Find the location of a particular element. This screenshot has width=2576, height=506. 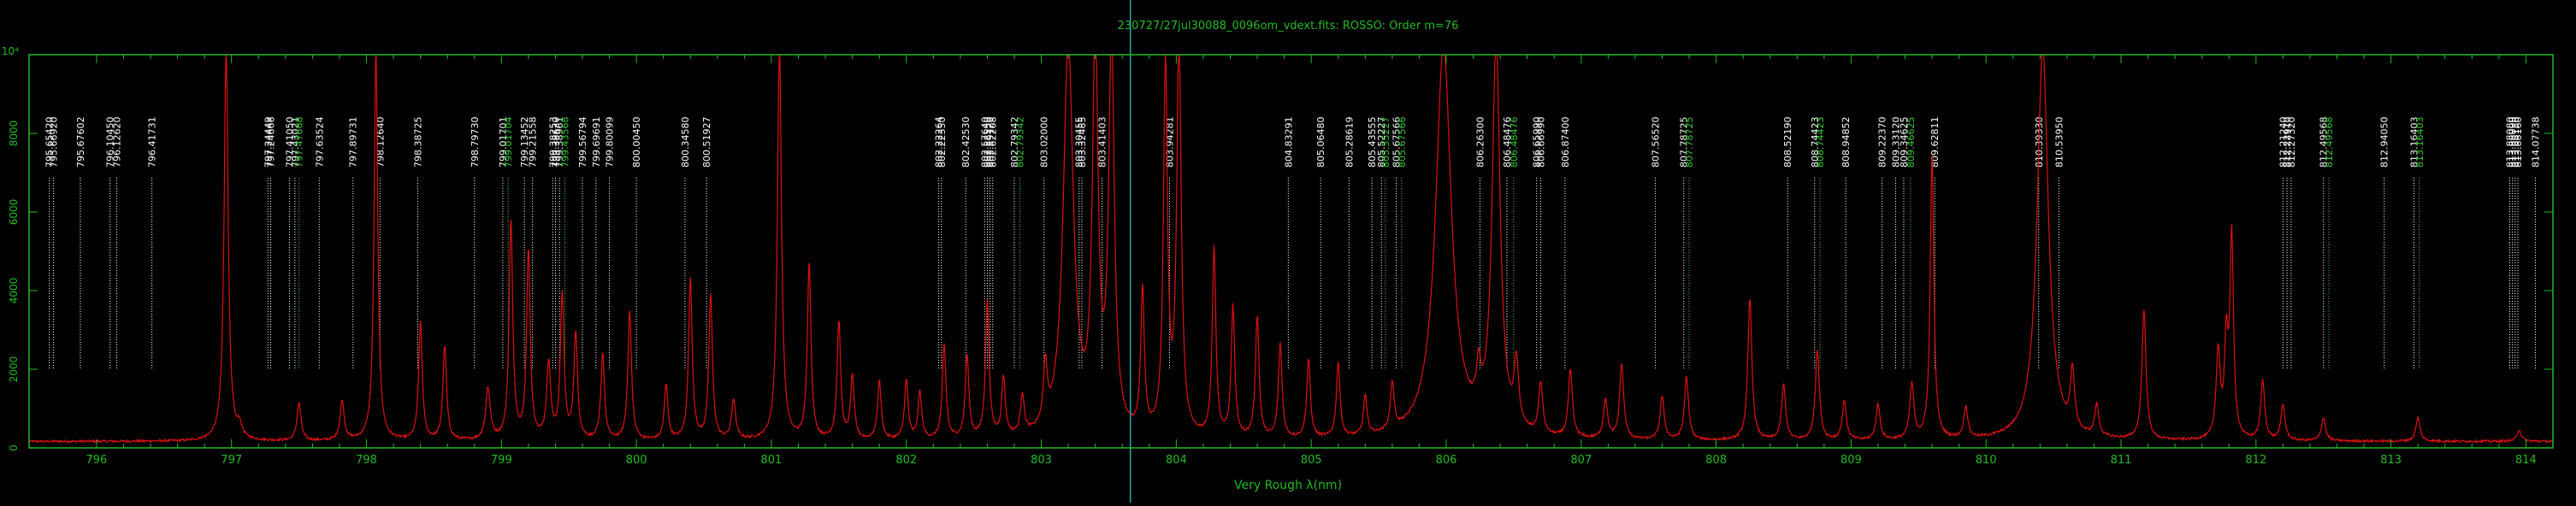

marker-label: 802.42530 is located at coordinates (966, 142).